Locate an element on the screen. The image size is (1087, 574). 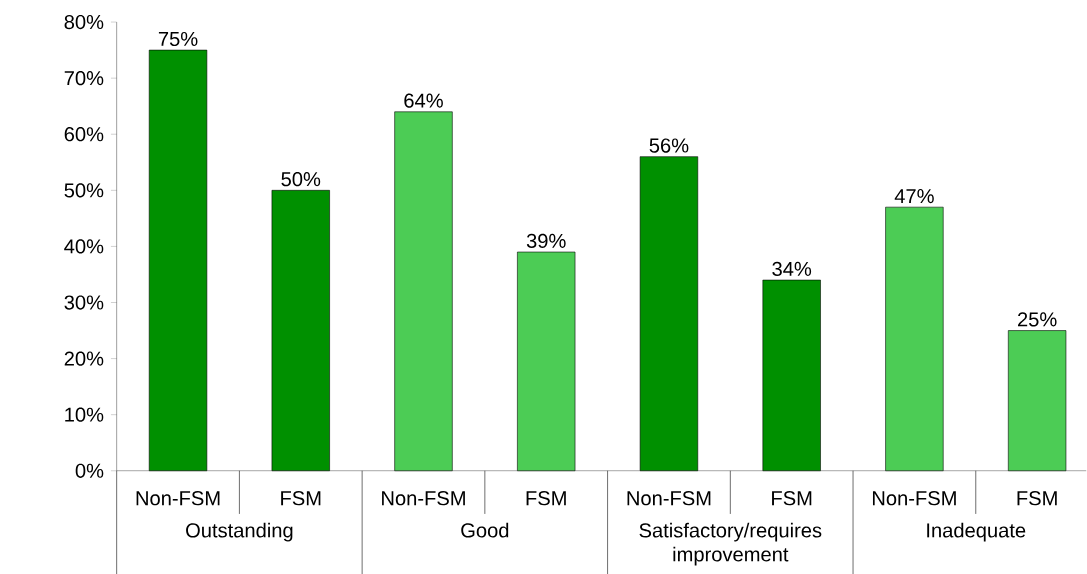
text: Outstanding is located at coordinates (239, 532).